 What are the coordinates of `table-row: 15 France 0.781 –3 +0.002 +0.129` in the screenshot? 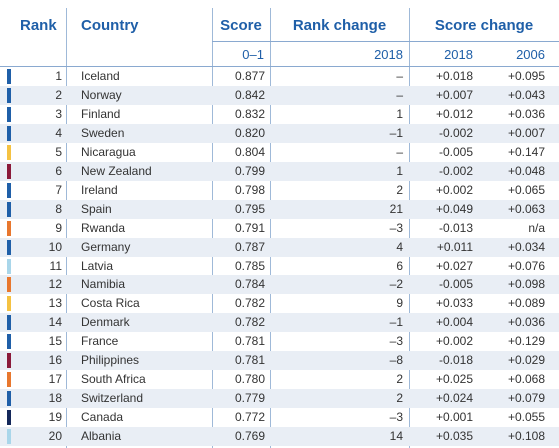 It's located at (279, 341).